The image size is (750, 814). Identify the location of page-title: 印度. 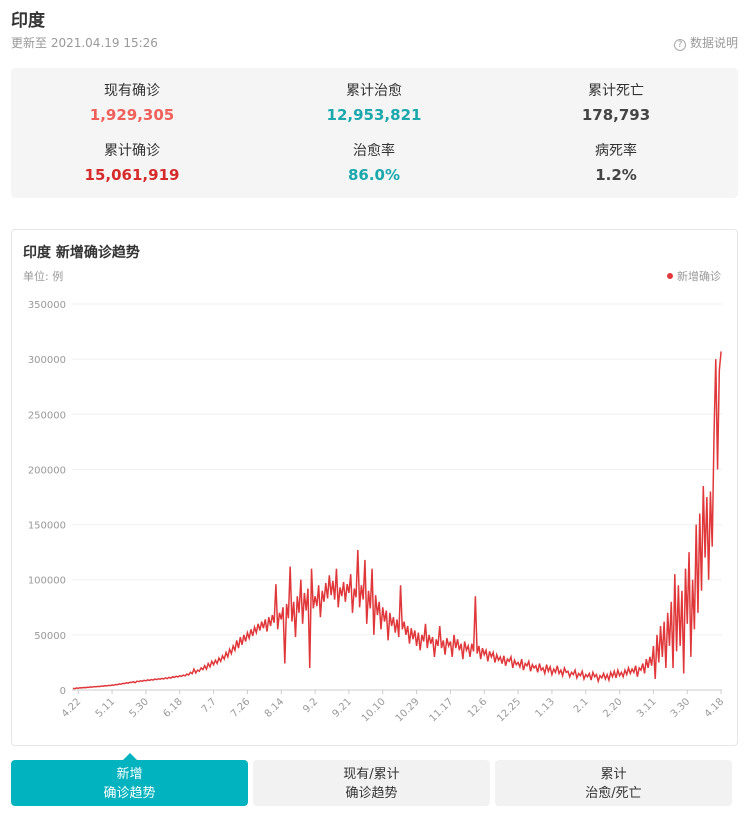
(28, 21).